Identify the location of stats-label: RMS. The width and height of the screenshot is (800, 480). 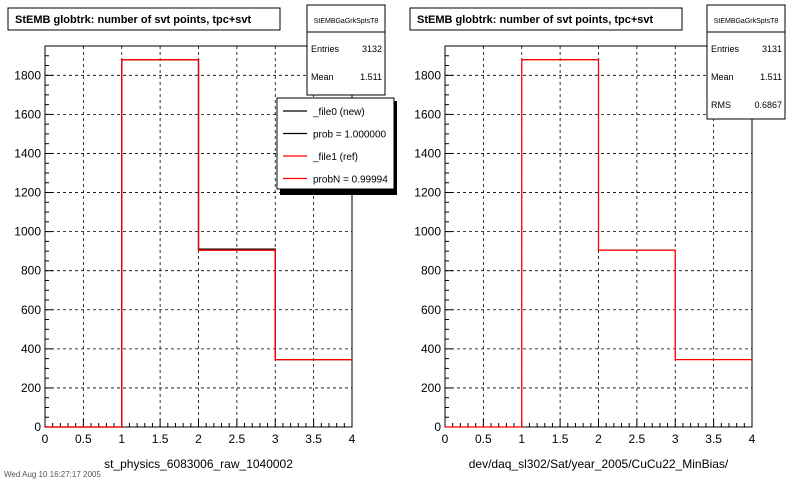
(721, 105).